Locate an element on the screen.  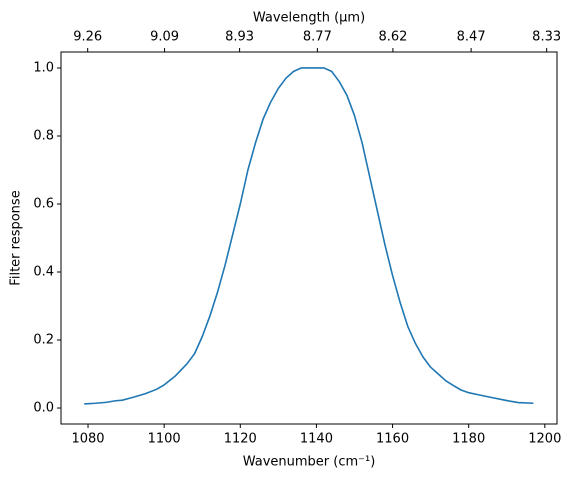
x2-tick-label: 8.62 is located at coordinates (392, 37).